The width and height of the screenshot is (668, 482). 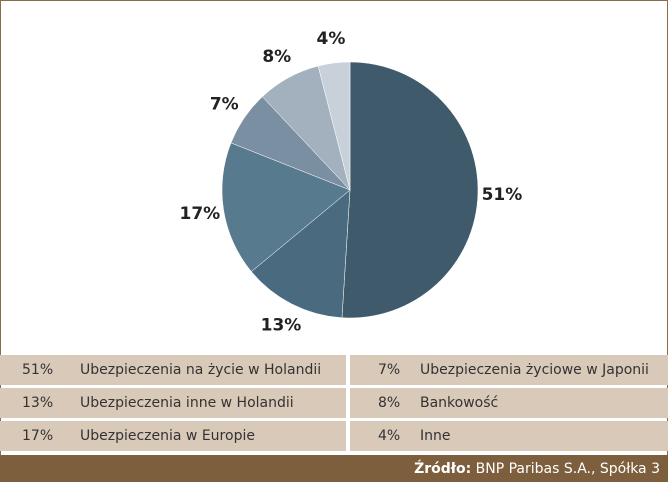 What do you see at coordinates (435, 436) in the screenshot?
I see `legend-label: Inne` at bounding box center [435, 436].